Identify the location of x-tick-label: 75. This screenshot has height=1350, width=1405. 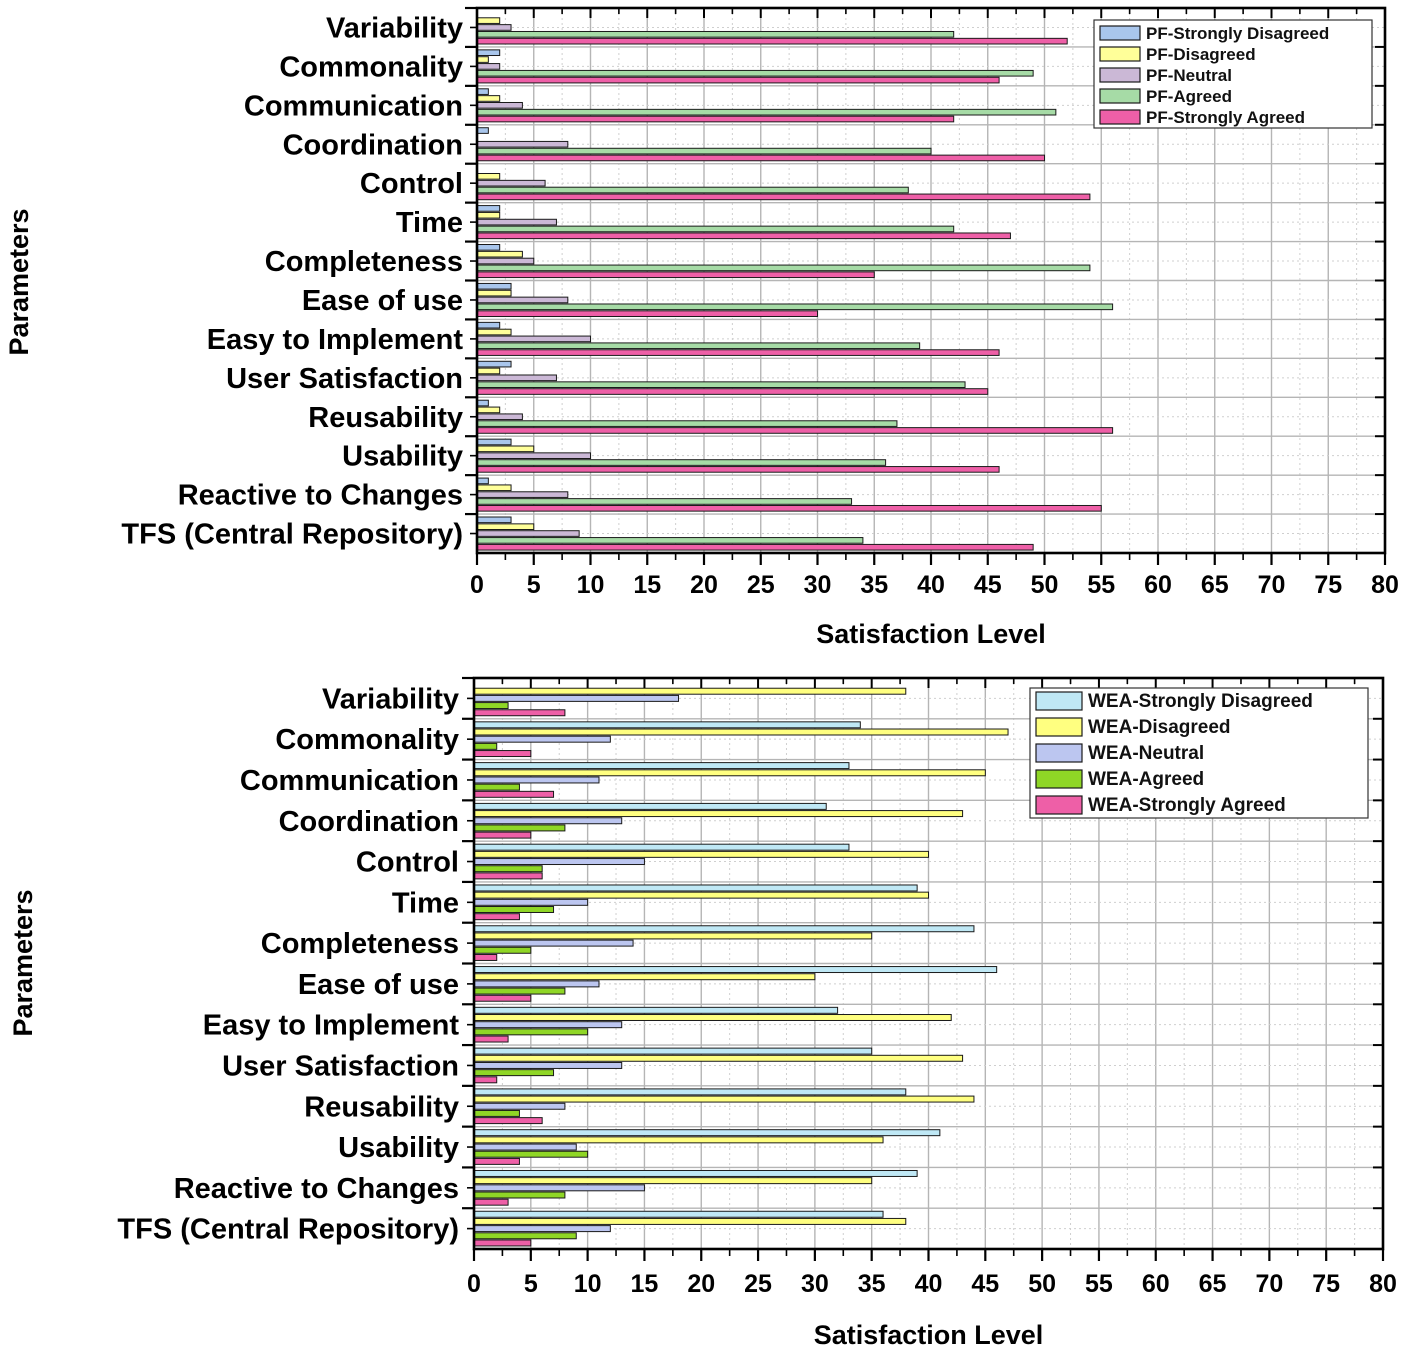
(1326, 1284).